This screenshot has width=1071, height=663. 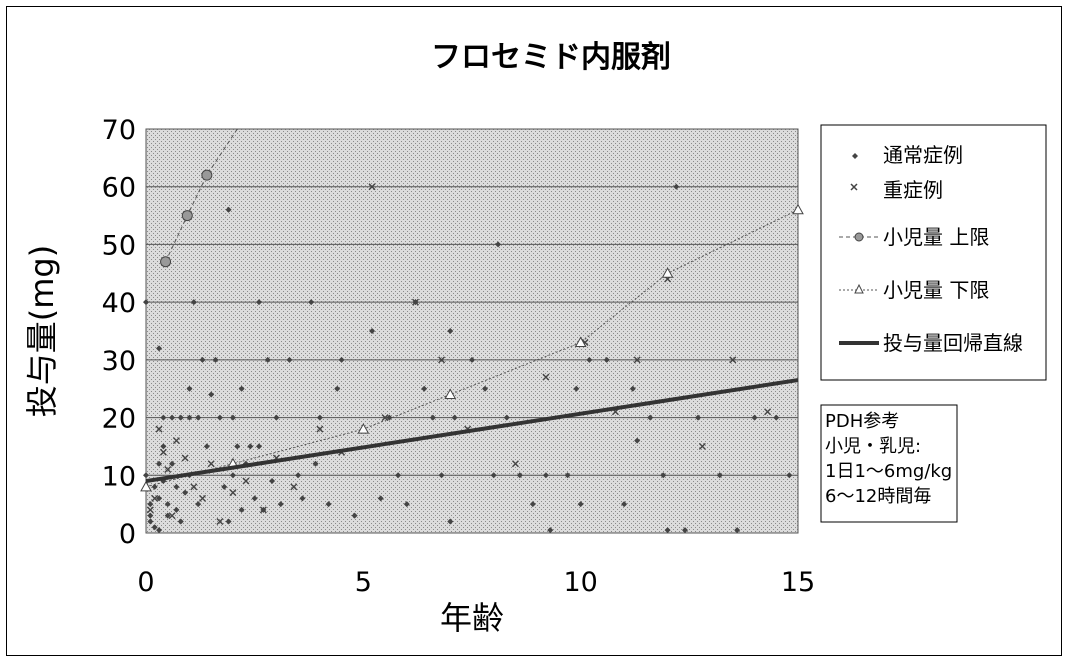 What do you see at coordinates (472, 618) in the screenshot?
I see `x-axis-label: 年齢` at bounding box center [472, 618].